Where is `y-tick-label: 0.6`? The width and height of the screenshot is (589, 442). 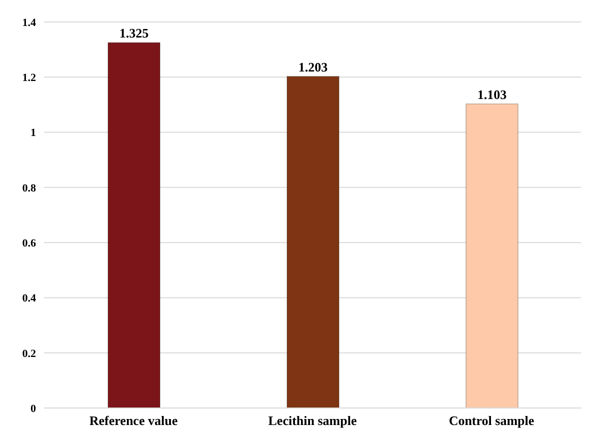 y-tick-label: 0.6 is located at coordinates (29, 243).